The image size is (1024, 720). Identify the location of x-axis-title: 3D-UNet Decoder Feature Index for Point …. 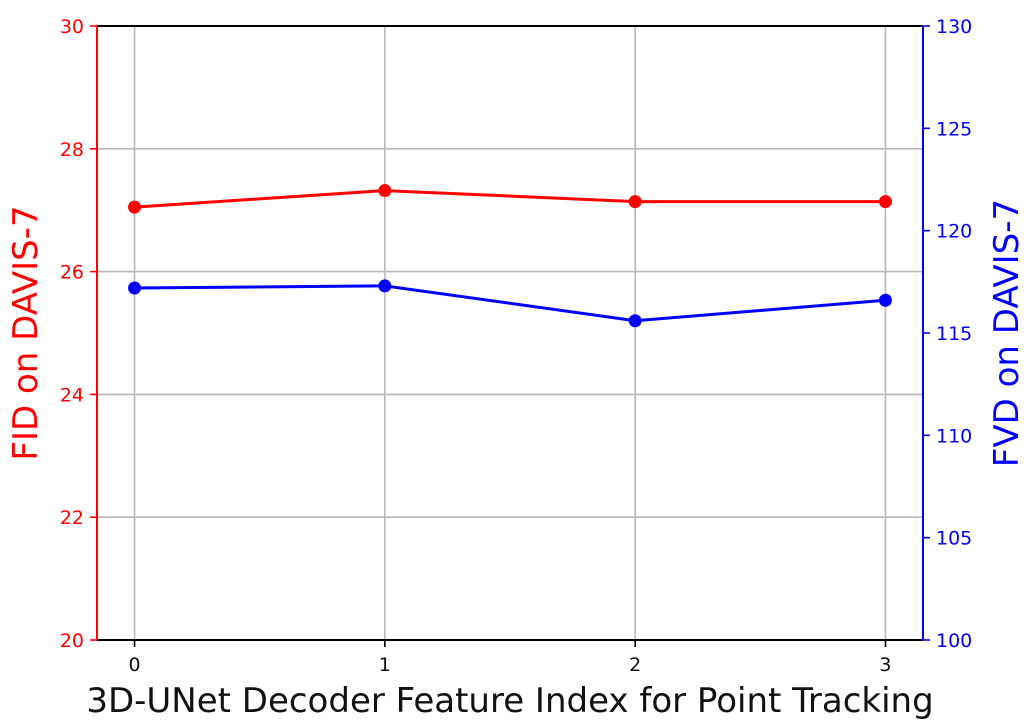
(509, 700).